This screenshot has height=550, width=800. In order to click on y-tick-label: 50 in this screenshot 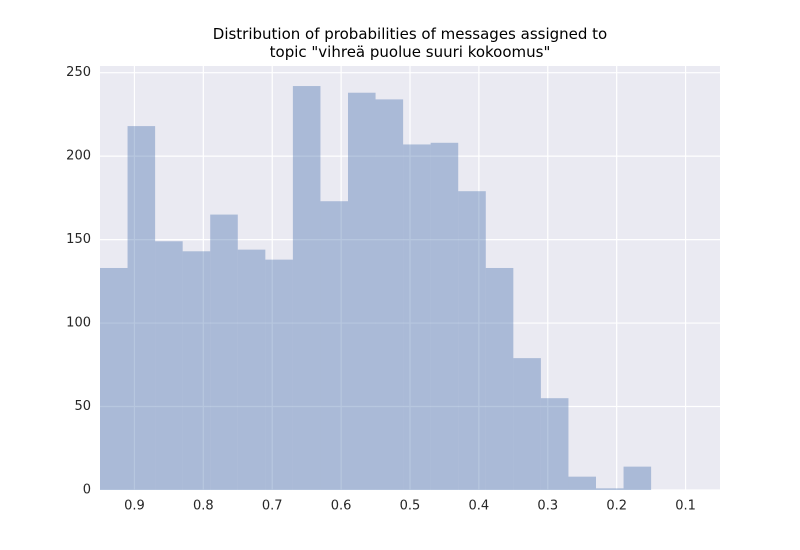, I will do `click(82, 406)`.